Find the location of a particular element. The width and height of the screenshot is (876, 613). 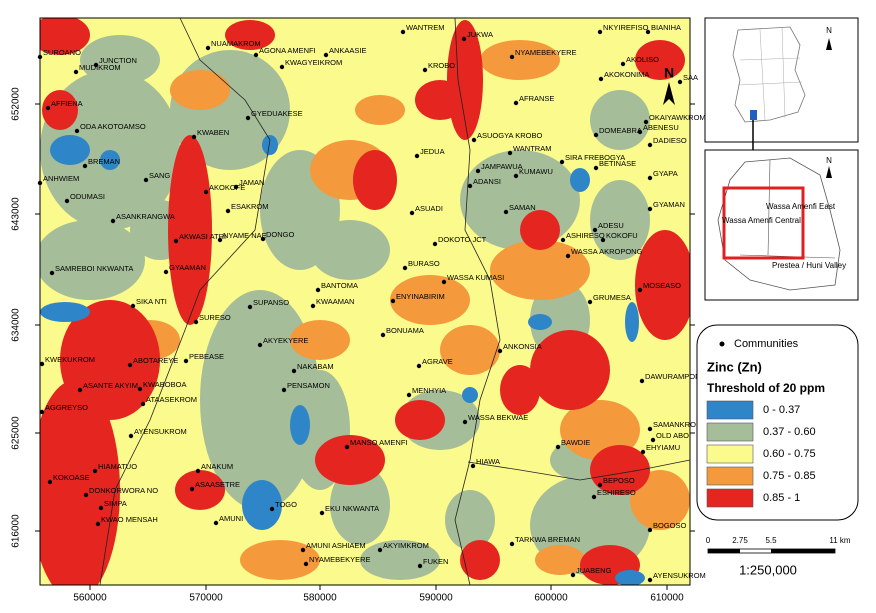

community-label: SIMPA is located at coordinates (115, 503).